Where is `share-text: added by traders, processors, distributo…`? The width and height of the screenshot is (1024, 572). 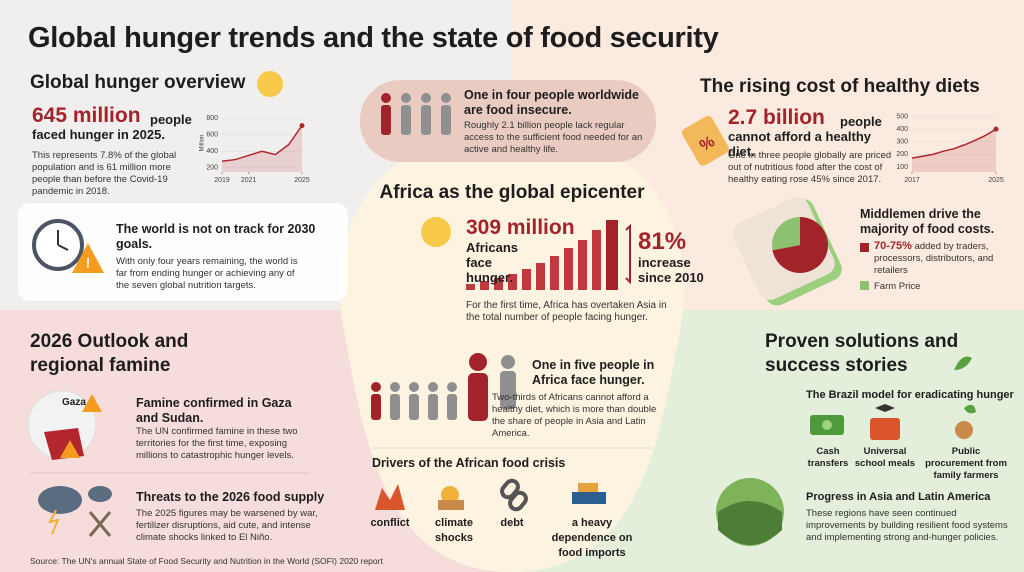 share-text: added by traders, processors, distributo… is located at coordinates (934, 258).